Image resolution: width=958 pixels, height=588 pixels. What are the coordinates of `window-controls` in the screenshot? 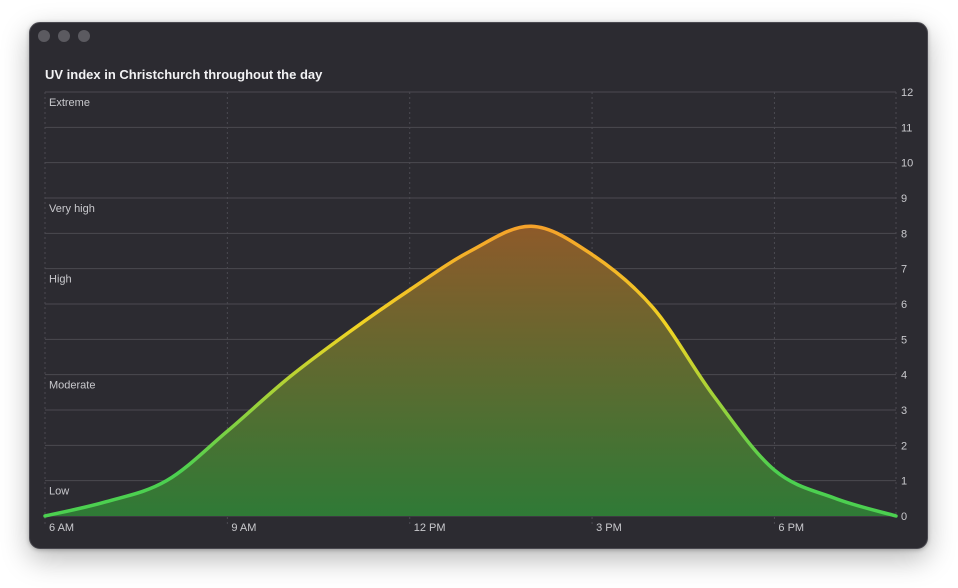 It's located at (64, 36).